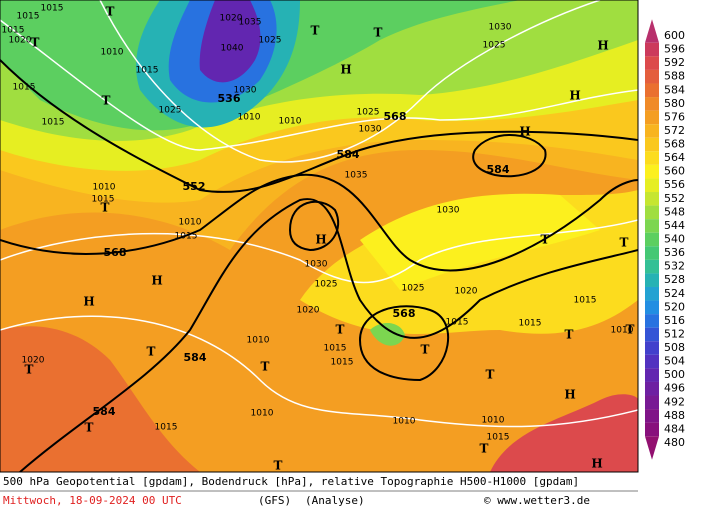  Describe the element at coordinates (674, 211) in the screenshot. I see `colorbar-label: 548` at that location.